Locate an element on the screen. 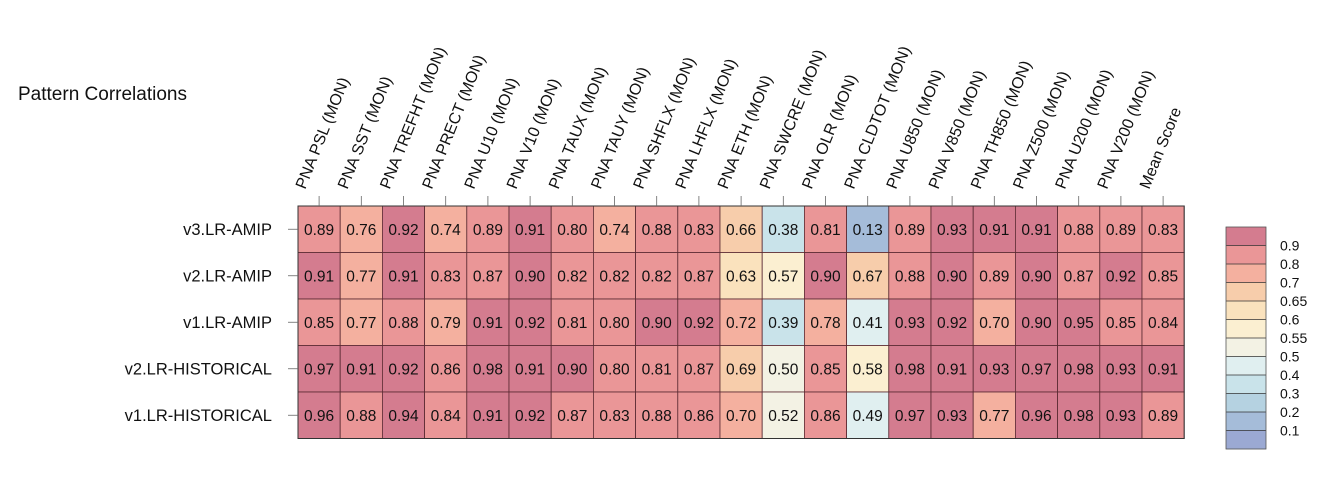 This screenshot has height=491, width=1329. cell-value-label: 0.84 is located at coordinates (1163, 323).